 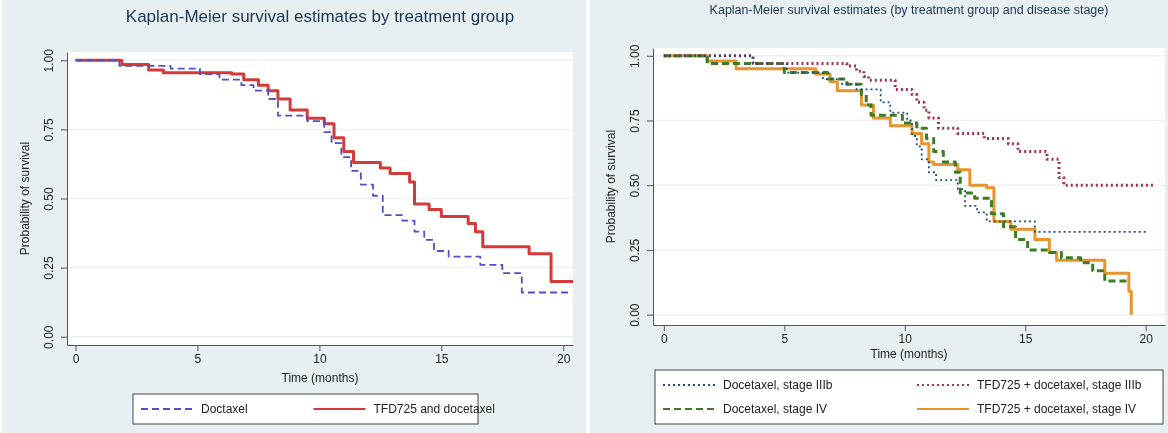 I want to click on legend-label: TFD725 and docetaxel, so click(x=434, y=409).